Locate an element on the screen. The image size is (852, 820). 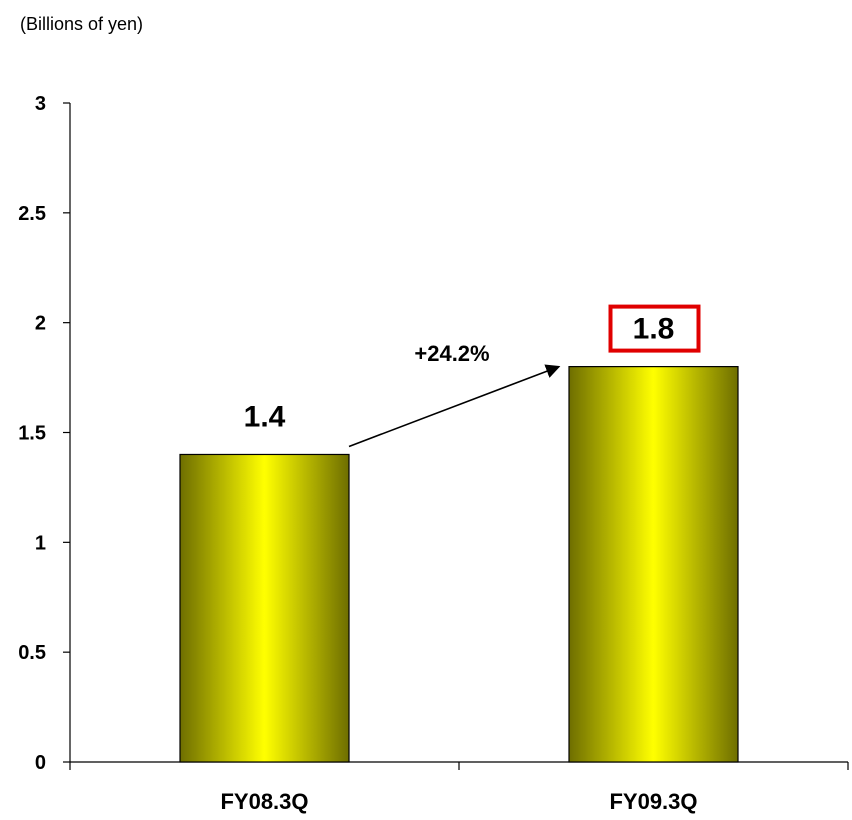
bar-fy09-3q is located at coordinates (653, 564).